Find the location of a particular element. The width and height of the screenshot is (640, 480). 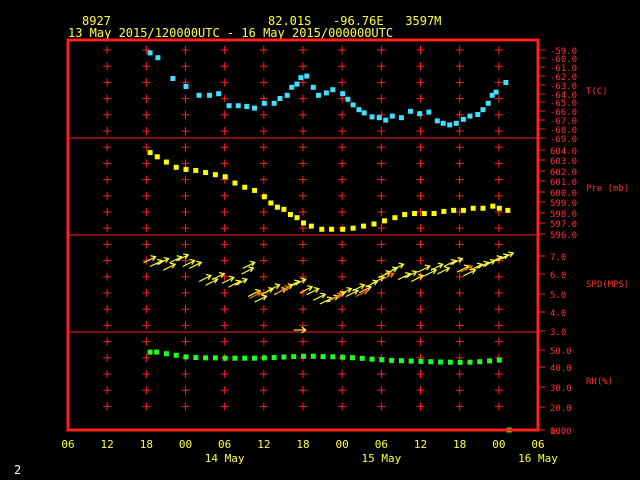

y-tick-label: 597.0 is located at coordinates (563, 225).